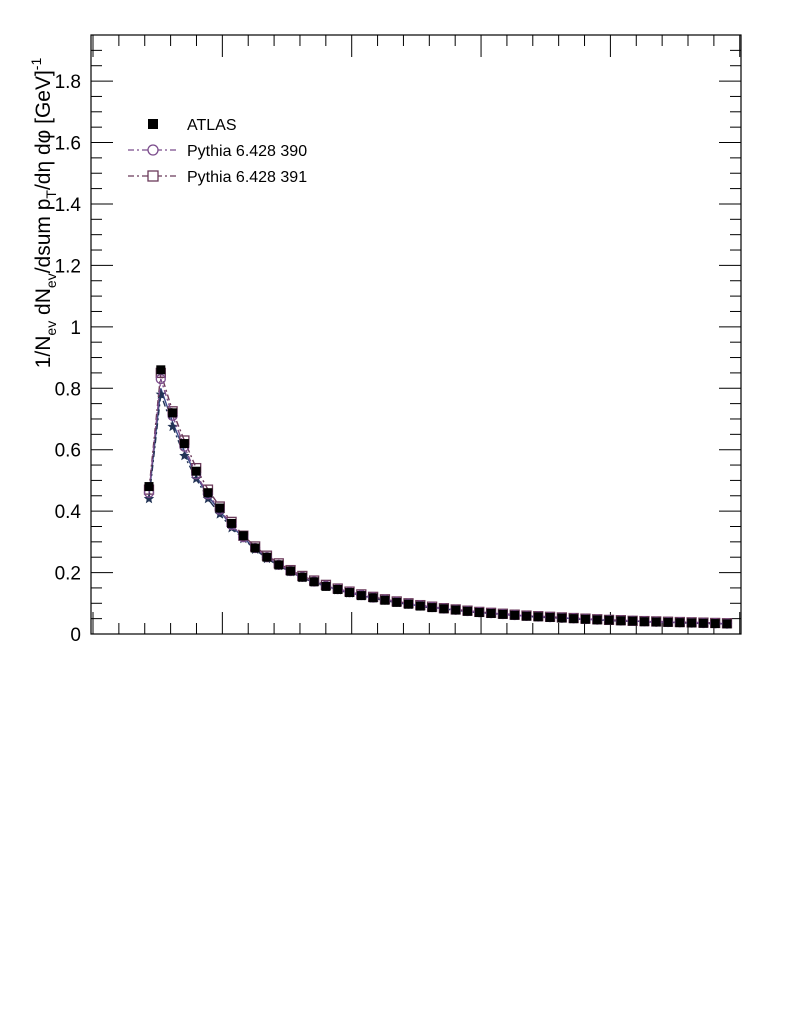  I want to click on y-tick-label: 1.8, so click(68, 82).